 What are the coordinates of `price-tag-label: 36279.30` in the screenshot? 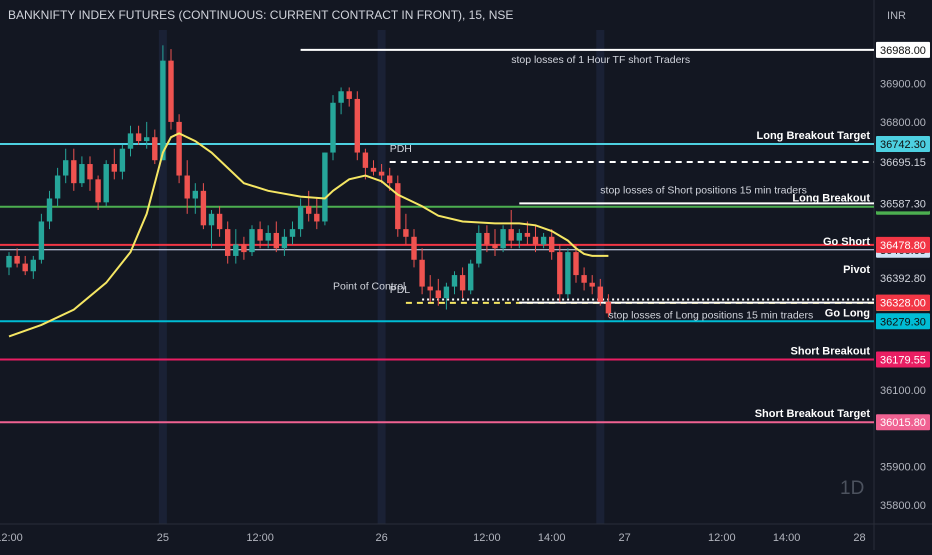 It's located at (903, 322).